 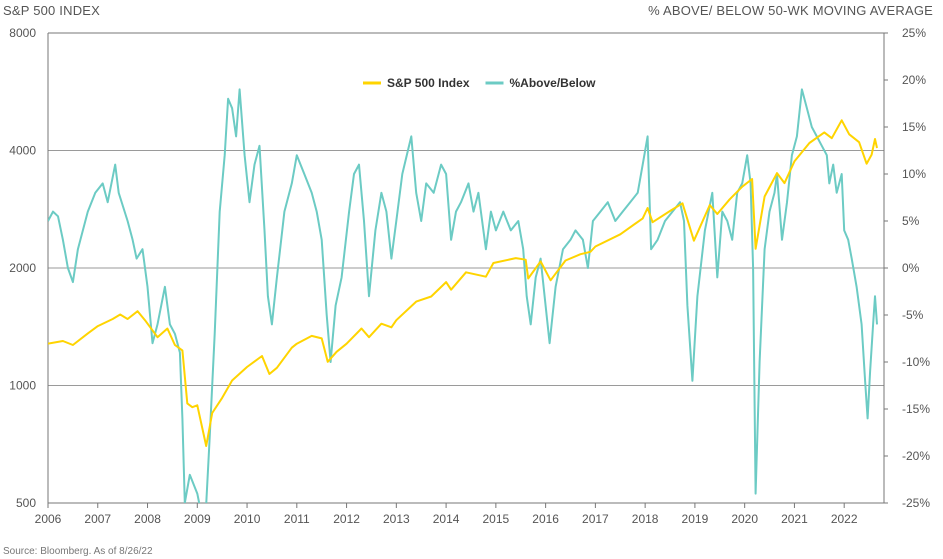 I want to click on left-tick-label: 500, so click(x=26, y=503).